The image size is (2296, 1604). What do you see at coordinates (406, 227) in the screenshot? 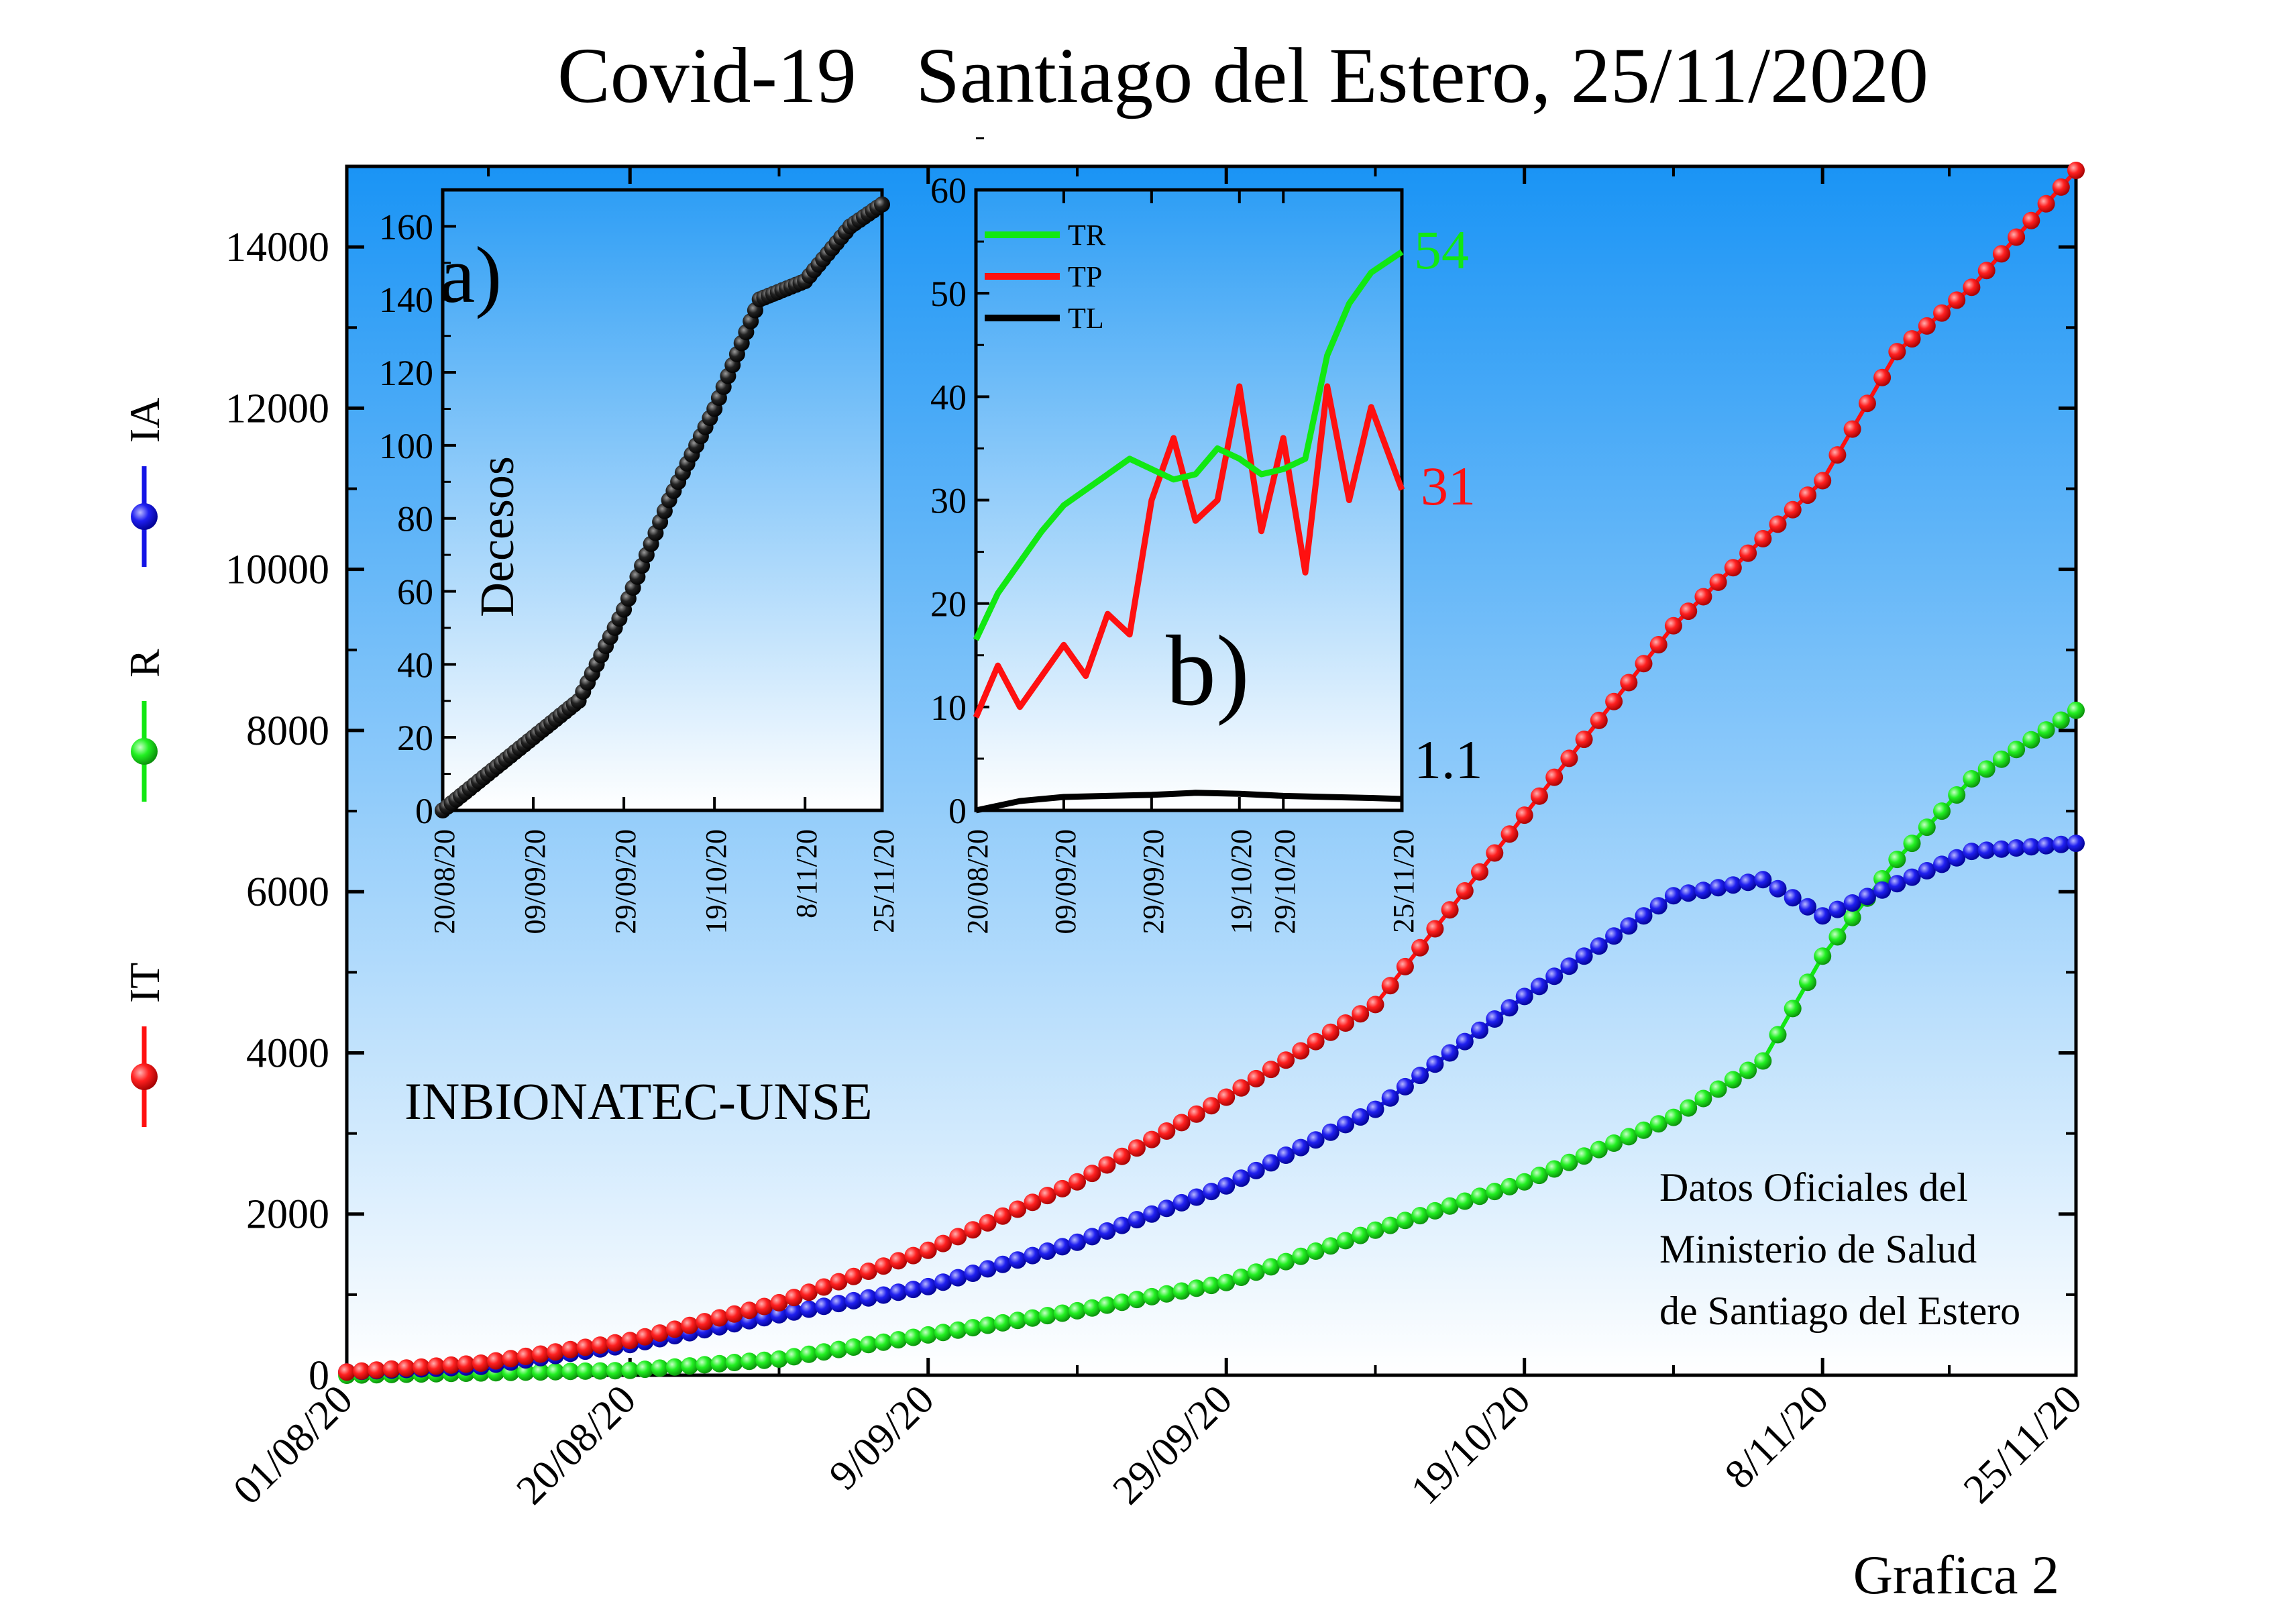
I see `inset-a-y-tick-label: 160` at bounding box center [406, 227].